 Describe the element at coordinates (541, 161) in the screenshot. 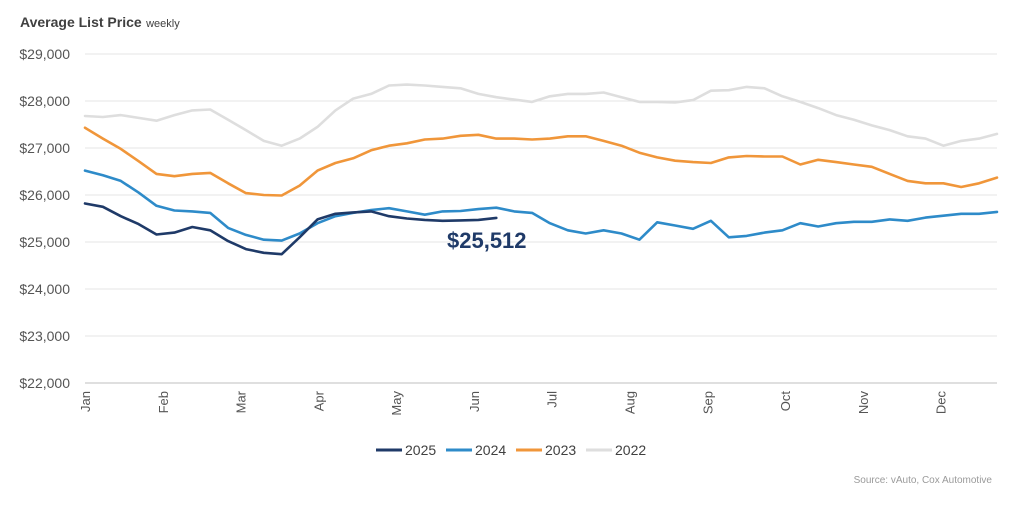

I see `series-line-2023` at that location.